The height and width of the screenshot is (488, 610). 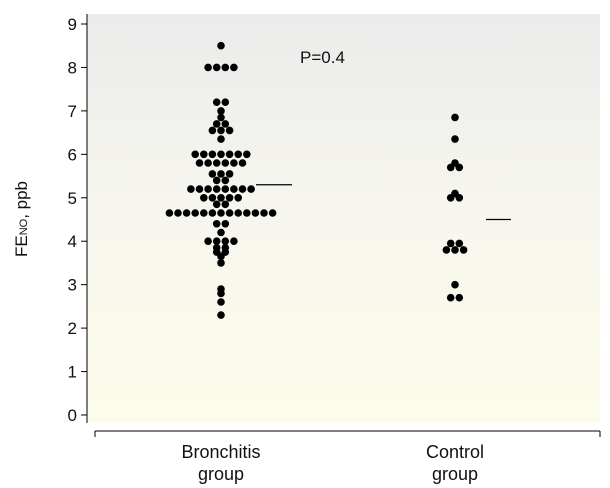 I want to click on y-tick-label: 6, so click(x=72, y=154).